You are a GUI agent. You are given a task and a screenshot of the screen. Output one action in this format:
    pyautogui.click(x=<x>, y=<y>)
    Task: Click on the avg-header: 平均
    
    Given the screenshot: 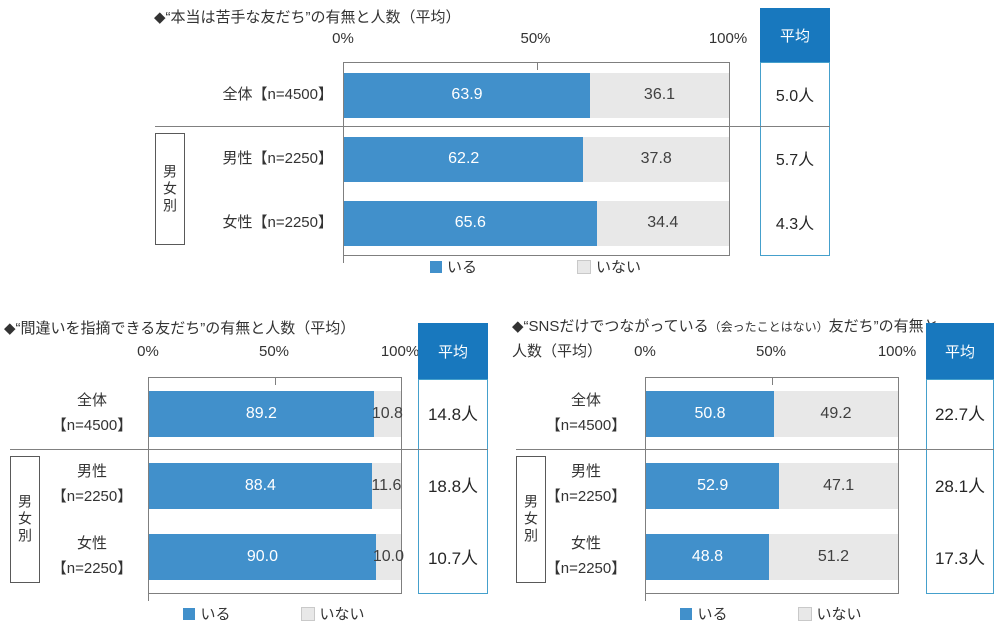 What is the action you would take?
    pyautogui.click(x=453, y=351)
    